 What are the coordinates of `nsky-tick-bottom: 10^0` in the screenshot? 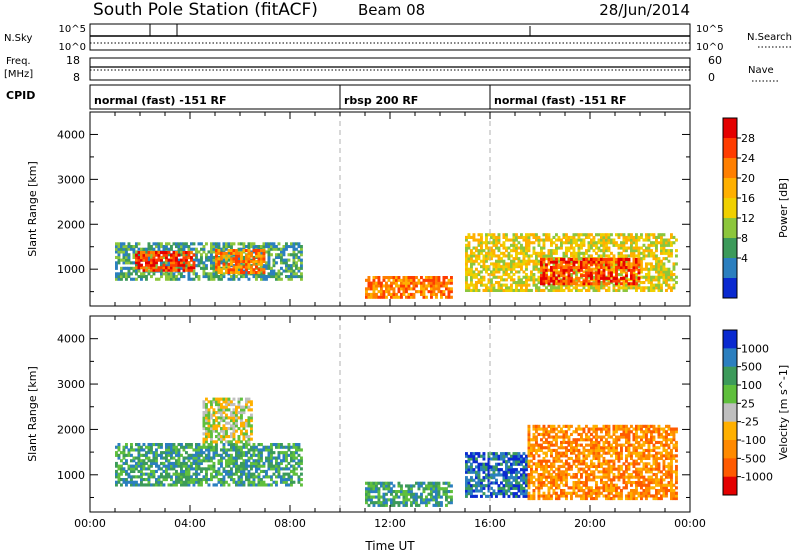 It's located at (72, 47).